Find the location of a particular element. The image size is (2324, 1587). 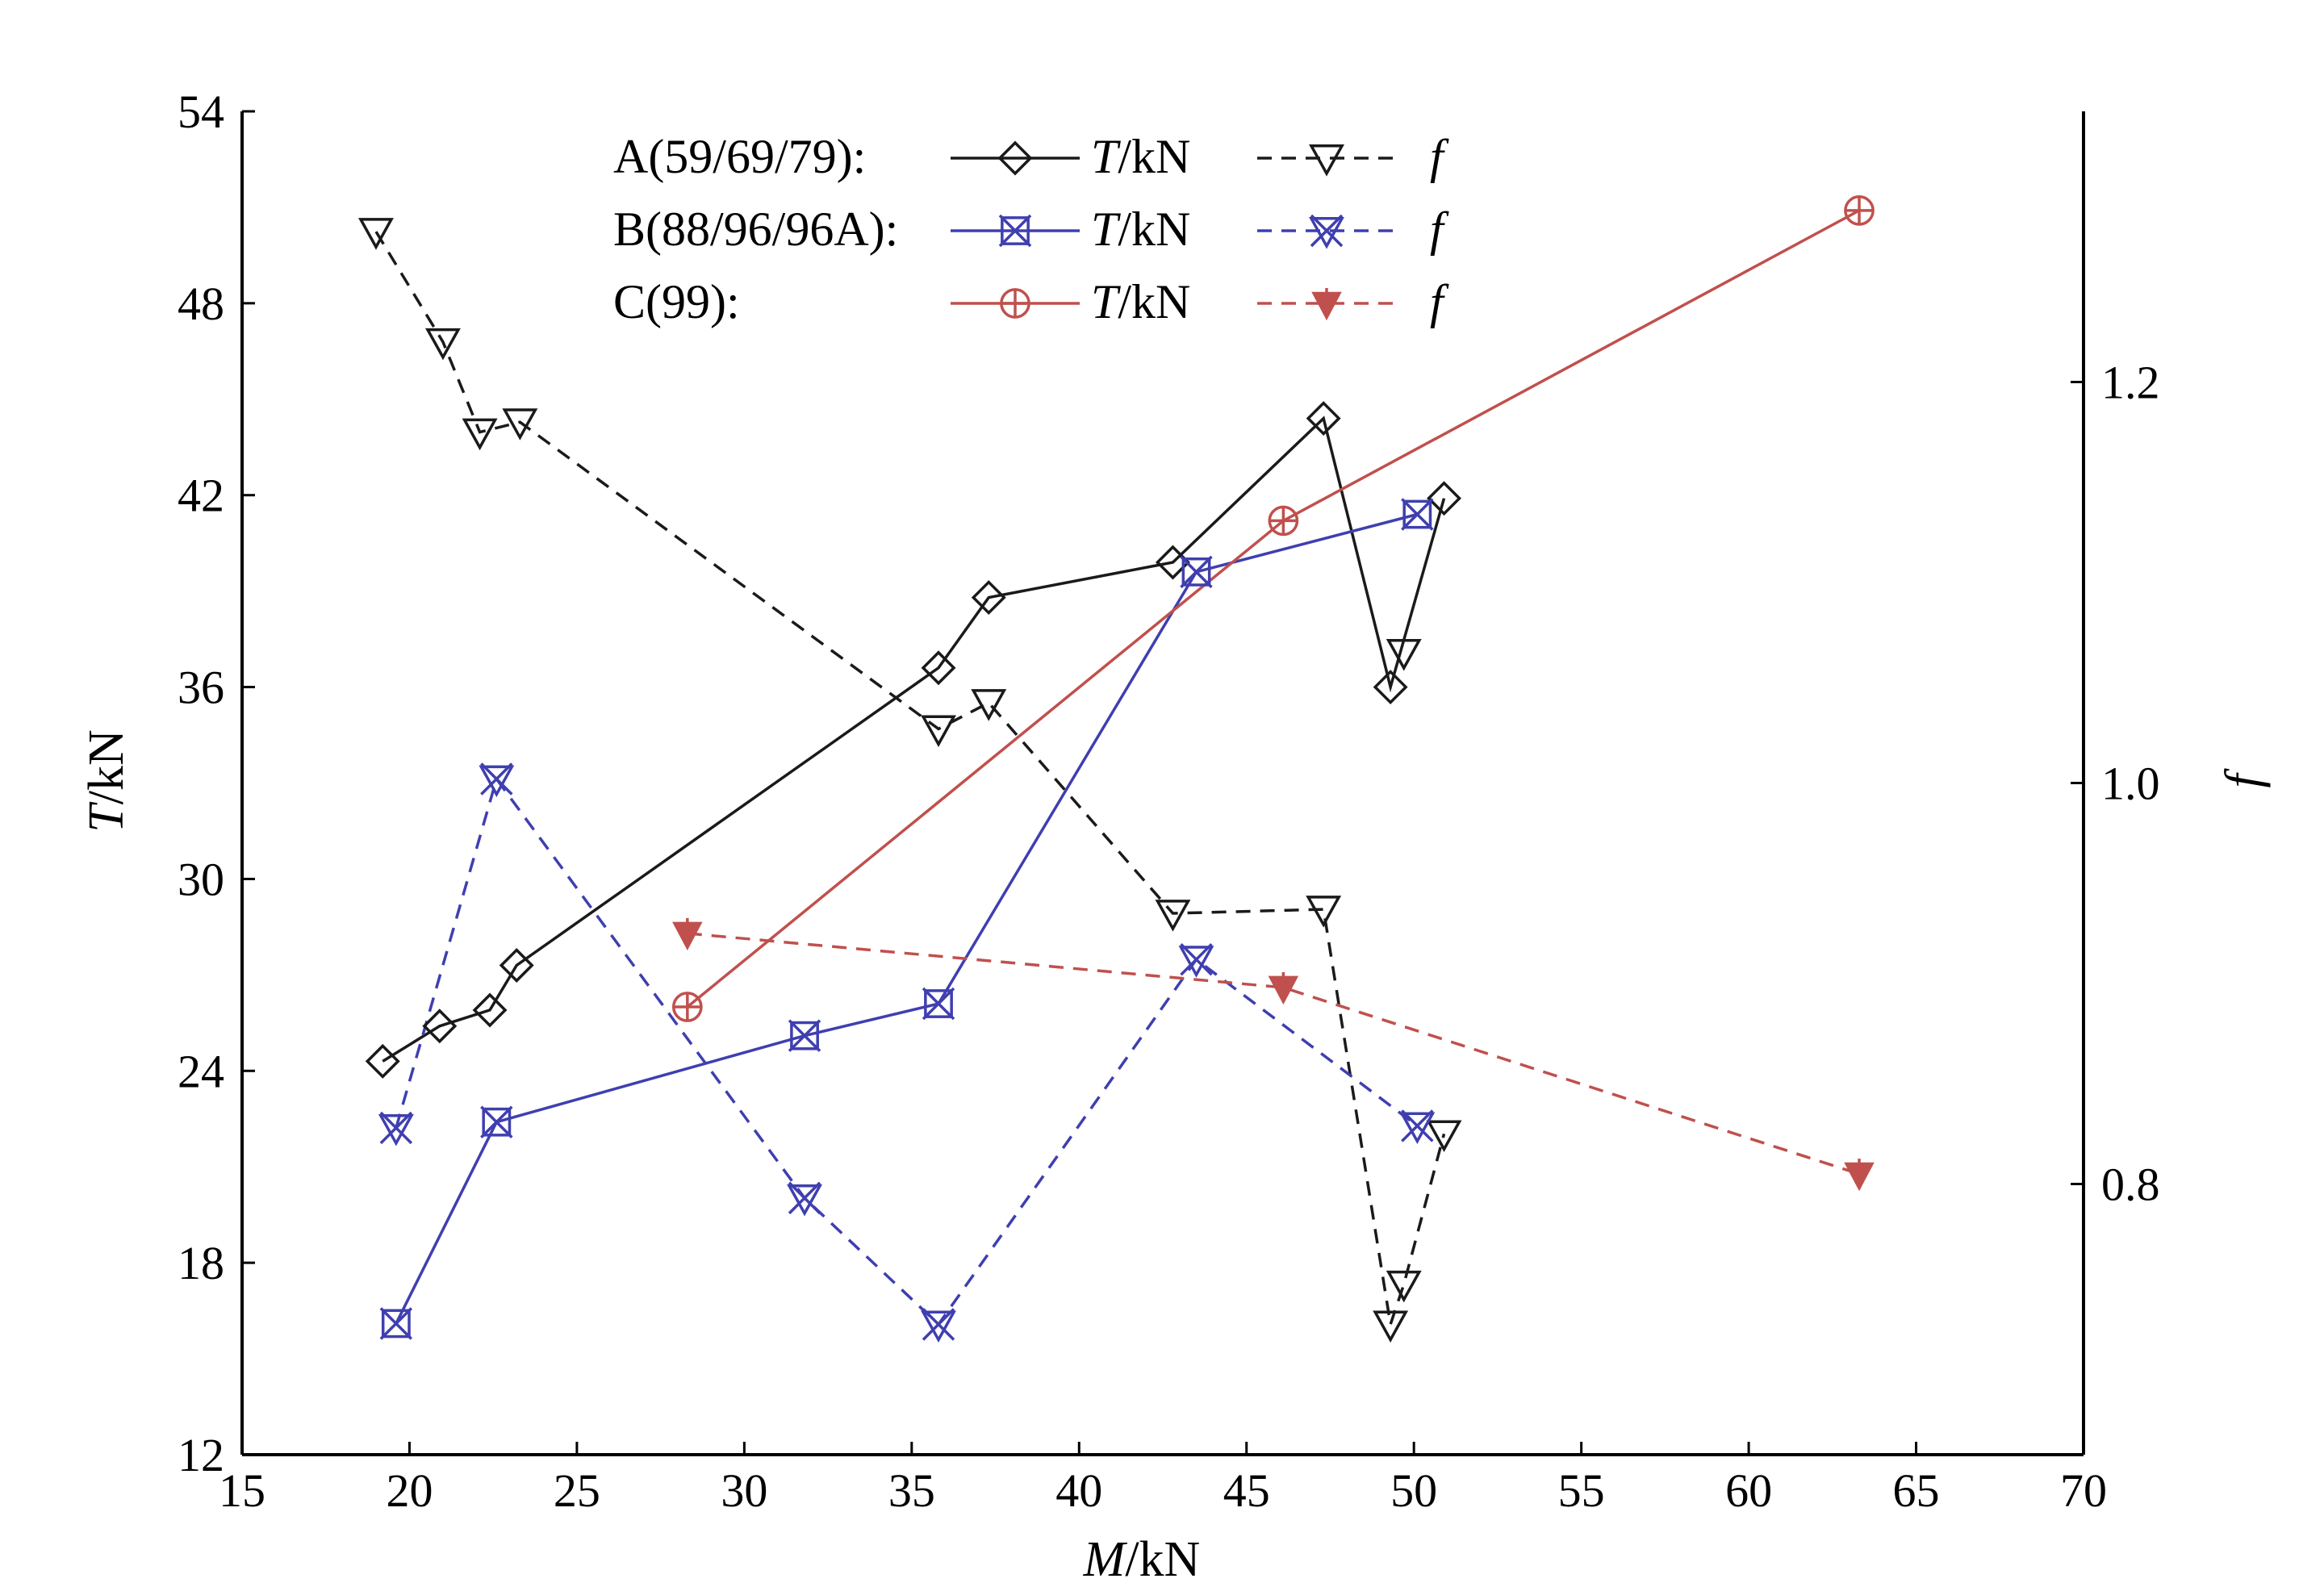

legend-b-T-text: T/kN is located at coordinates (1140, 230).